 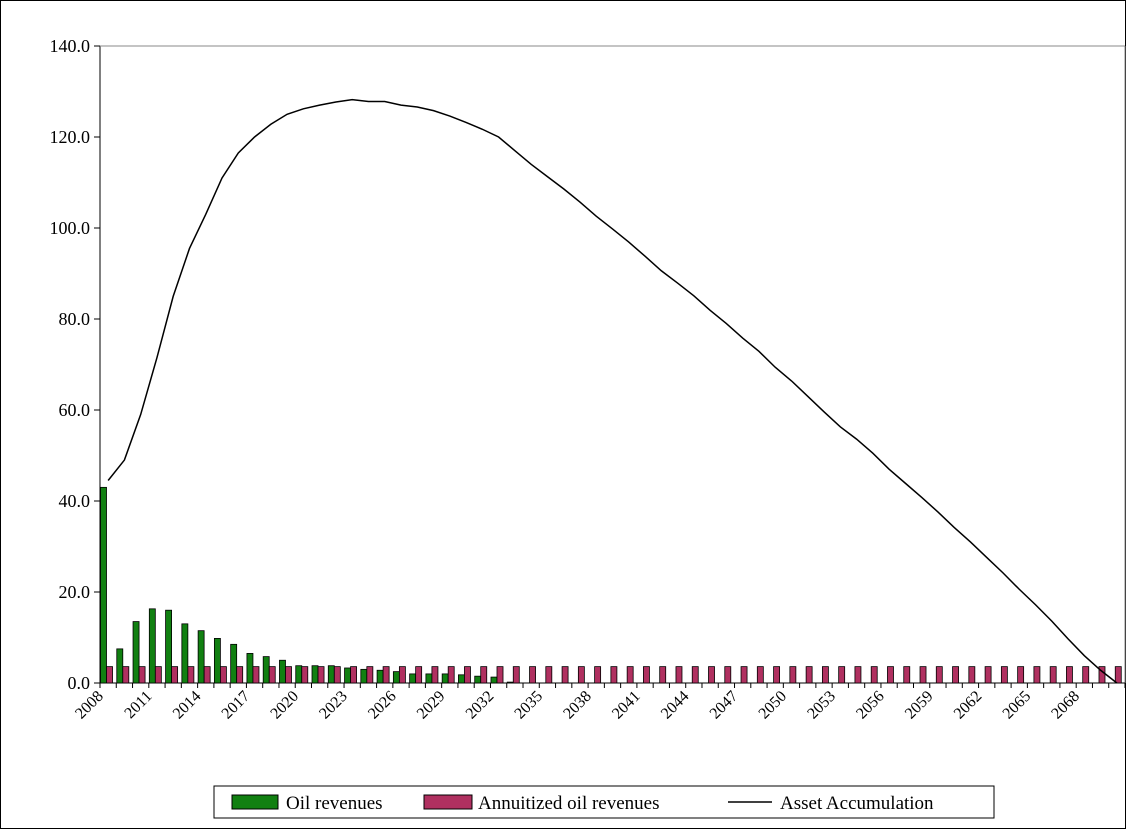 What do you see at coordinates (919, 705) in the screenshot?
I see `x-tick-label: 2059` at bounding box center [919, 705].